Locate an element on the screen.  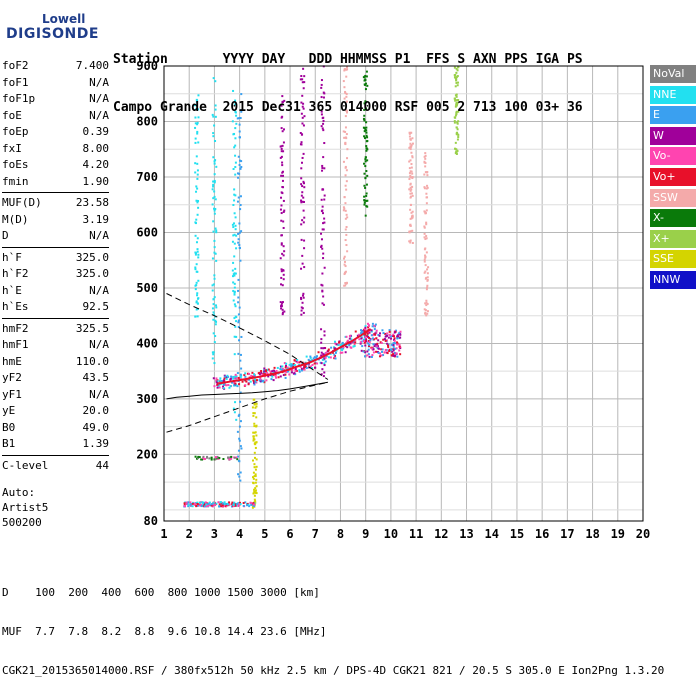
param-value: 3.19 is located at coordinates (96, 219).